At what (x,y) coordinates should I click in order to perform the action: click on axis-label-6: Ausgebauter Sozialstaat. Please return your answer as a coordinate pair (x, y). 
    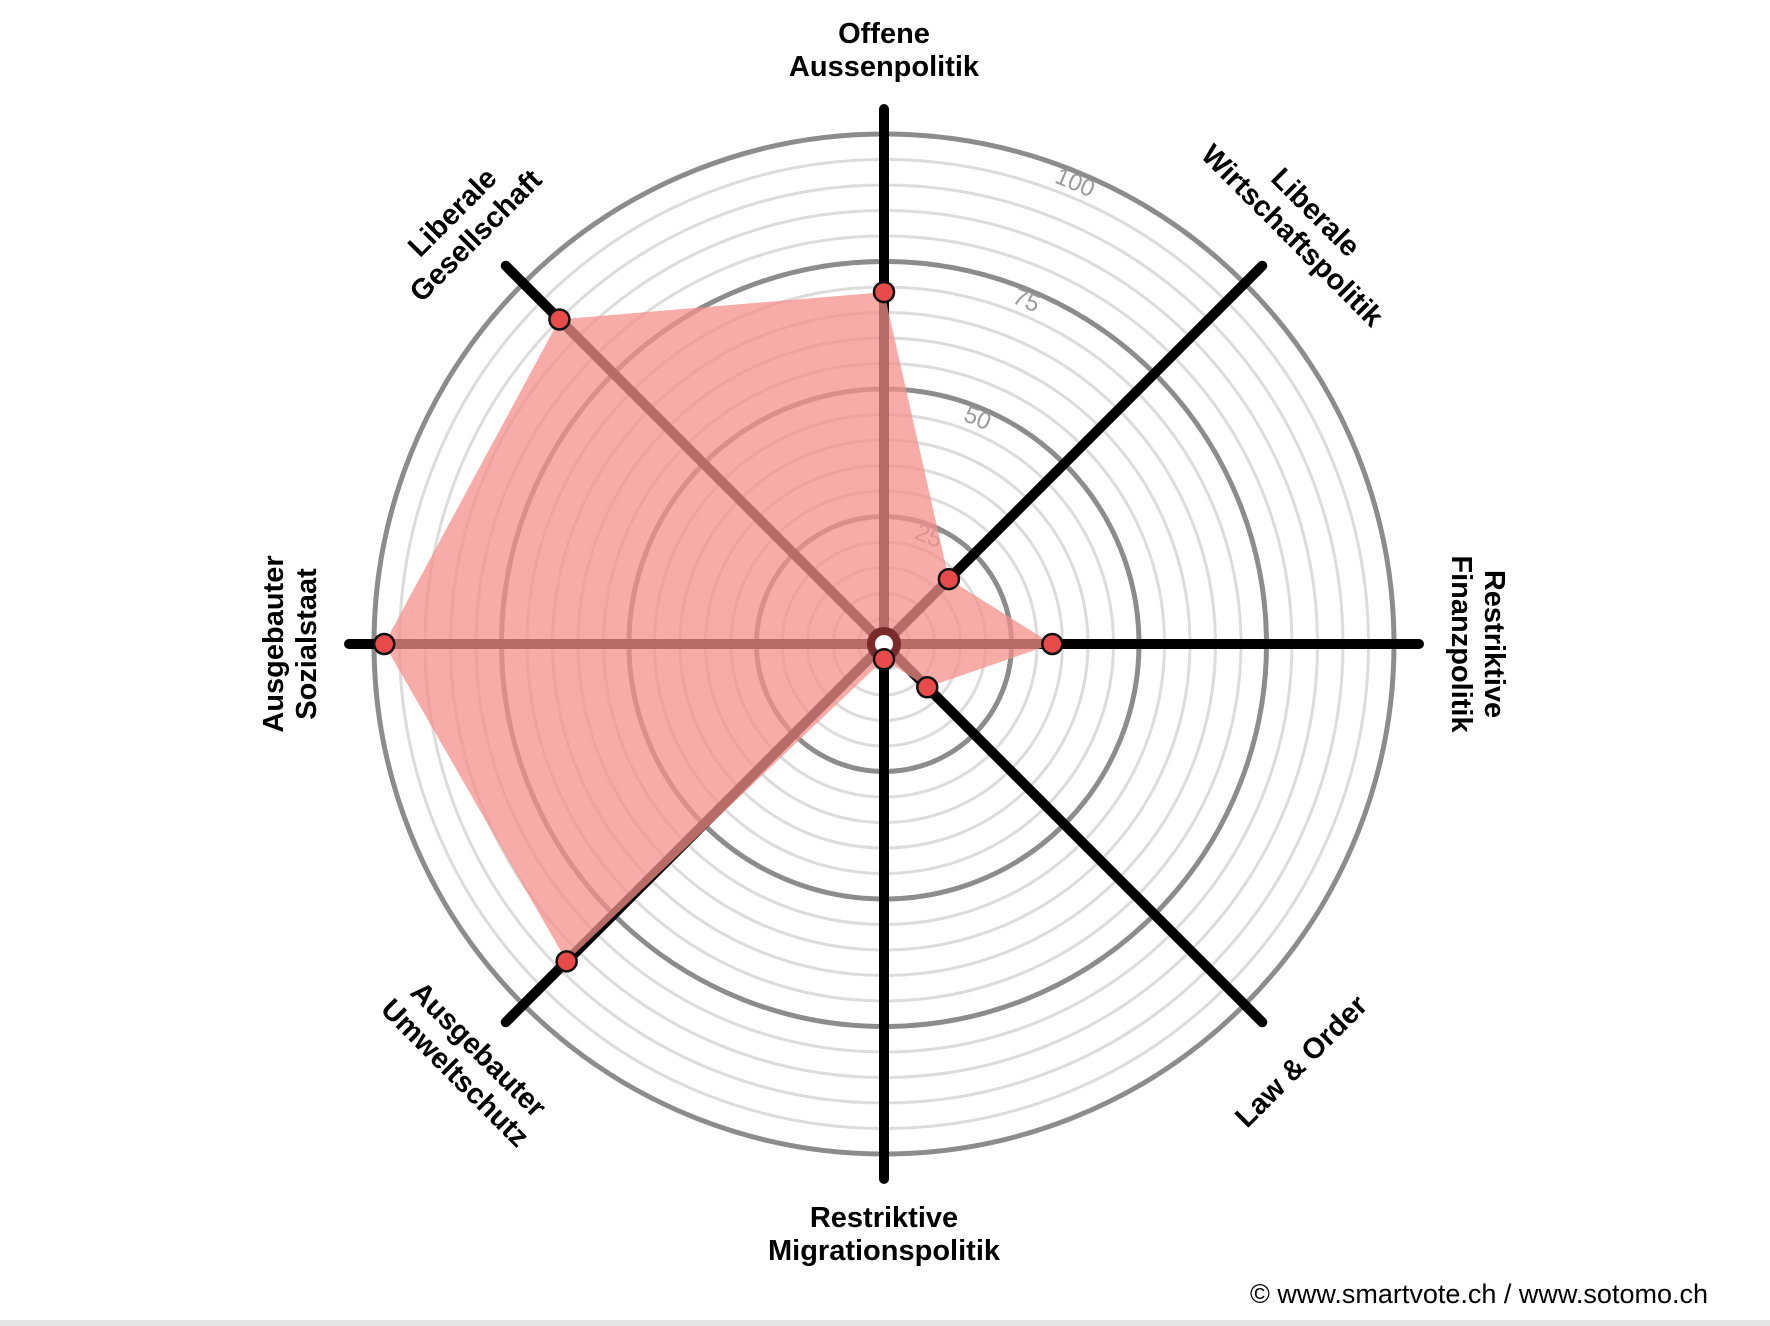
    Looking at the image, I should click on (290, 643).